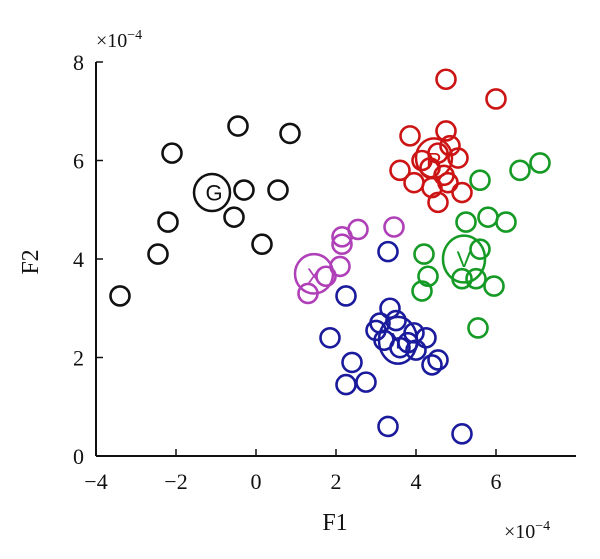 The image size is (600, 559). I want to click on ellipse-v, so click(464, 259).